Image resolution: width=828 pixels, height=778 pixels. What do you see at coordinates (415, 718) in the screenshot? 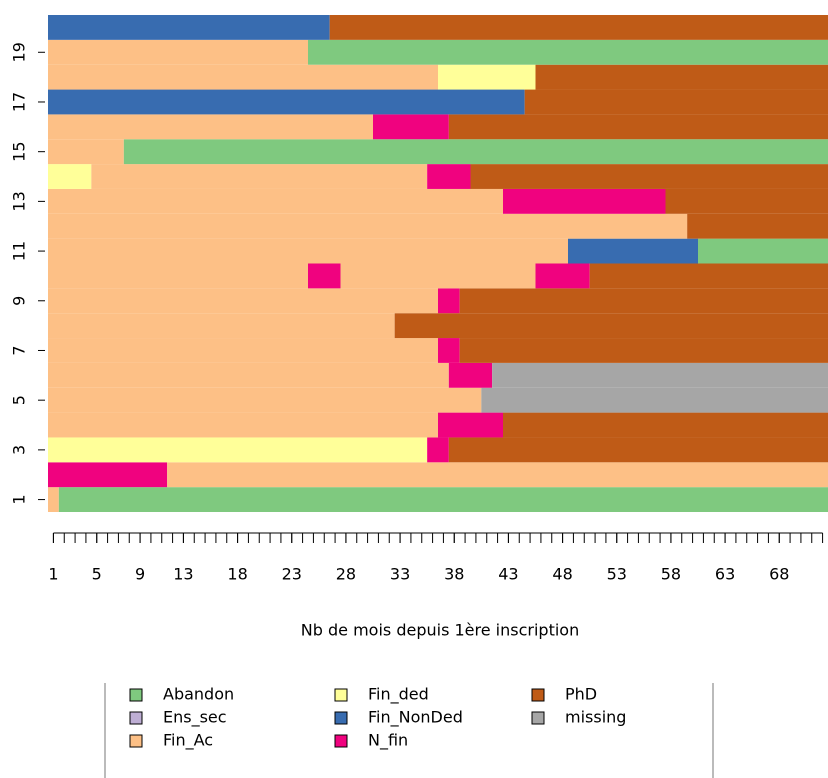
I see `legend-label: Fin_NonDed` at bounding box center [415, 718].